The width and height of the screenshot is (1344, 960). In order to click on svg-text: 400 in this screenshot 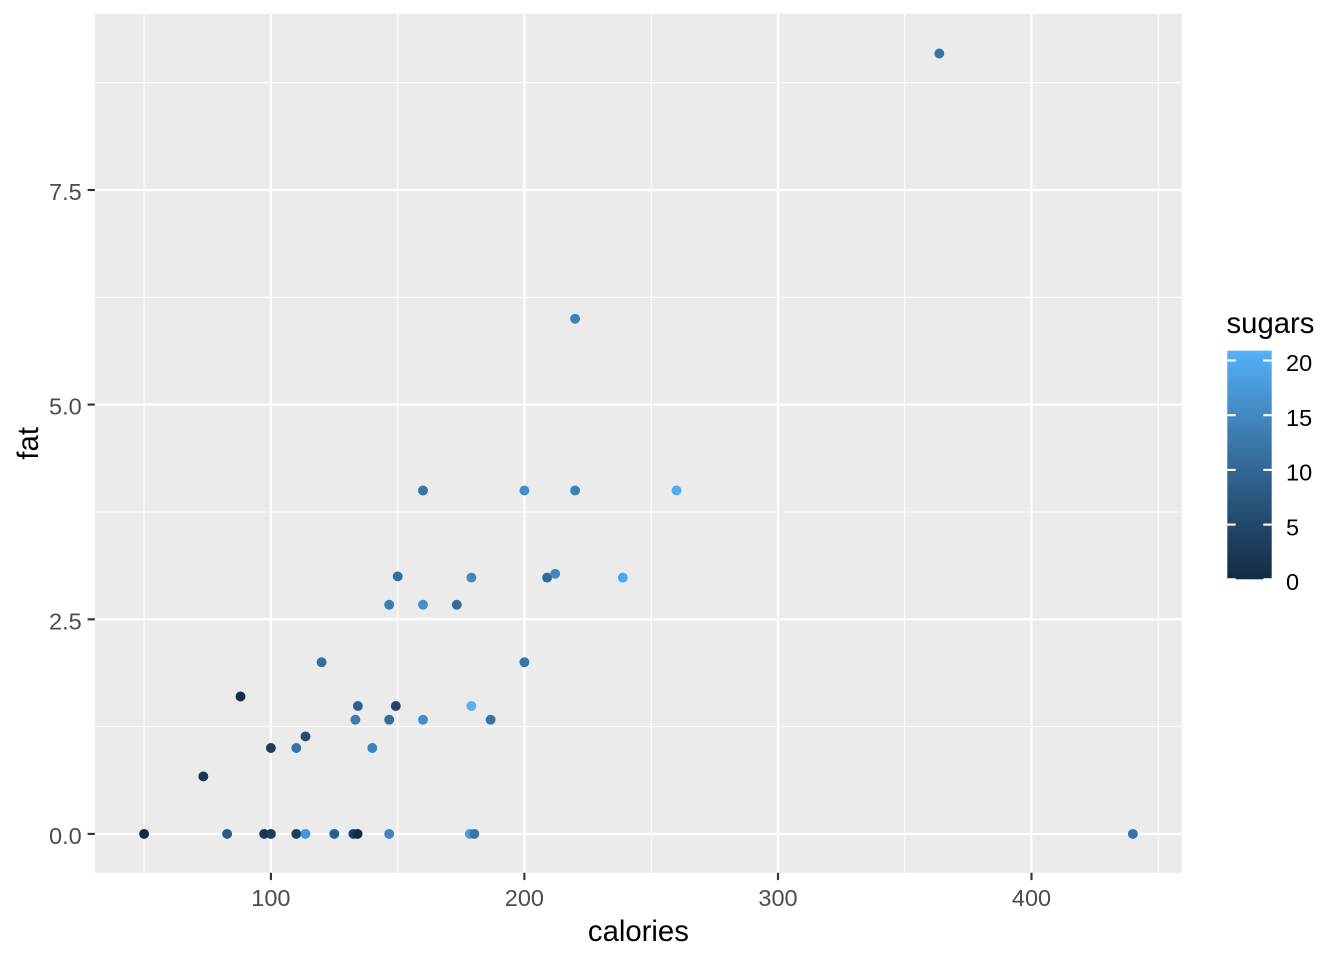, I will do `click(1031, 898)`.